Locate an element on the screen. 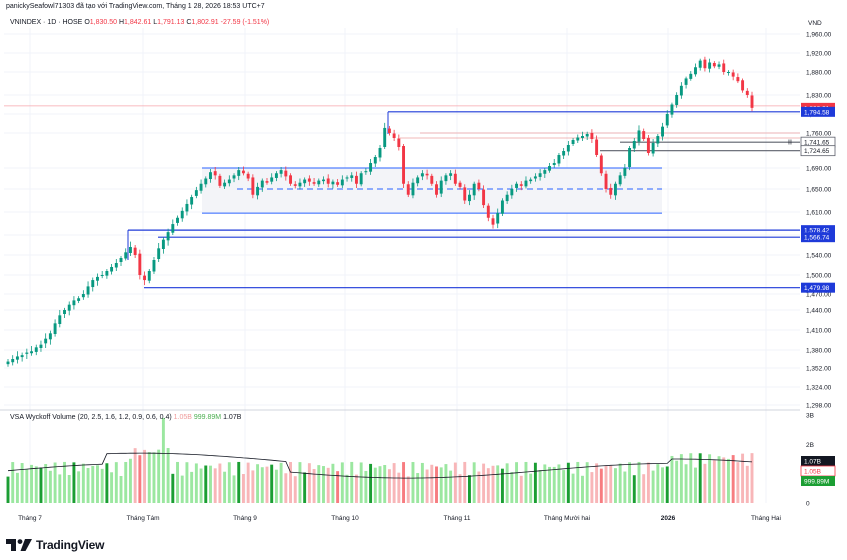 Image resolution: width=847 pixels, height=560 pixels. volume-label: 999.89M is located at coordinates (816, 482).